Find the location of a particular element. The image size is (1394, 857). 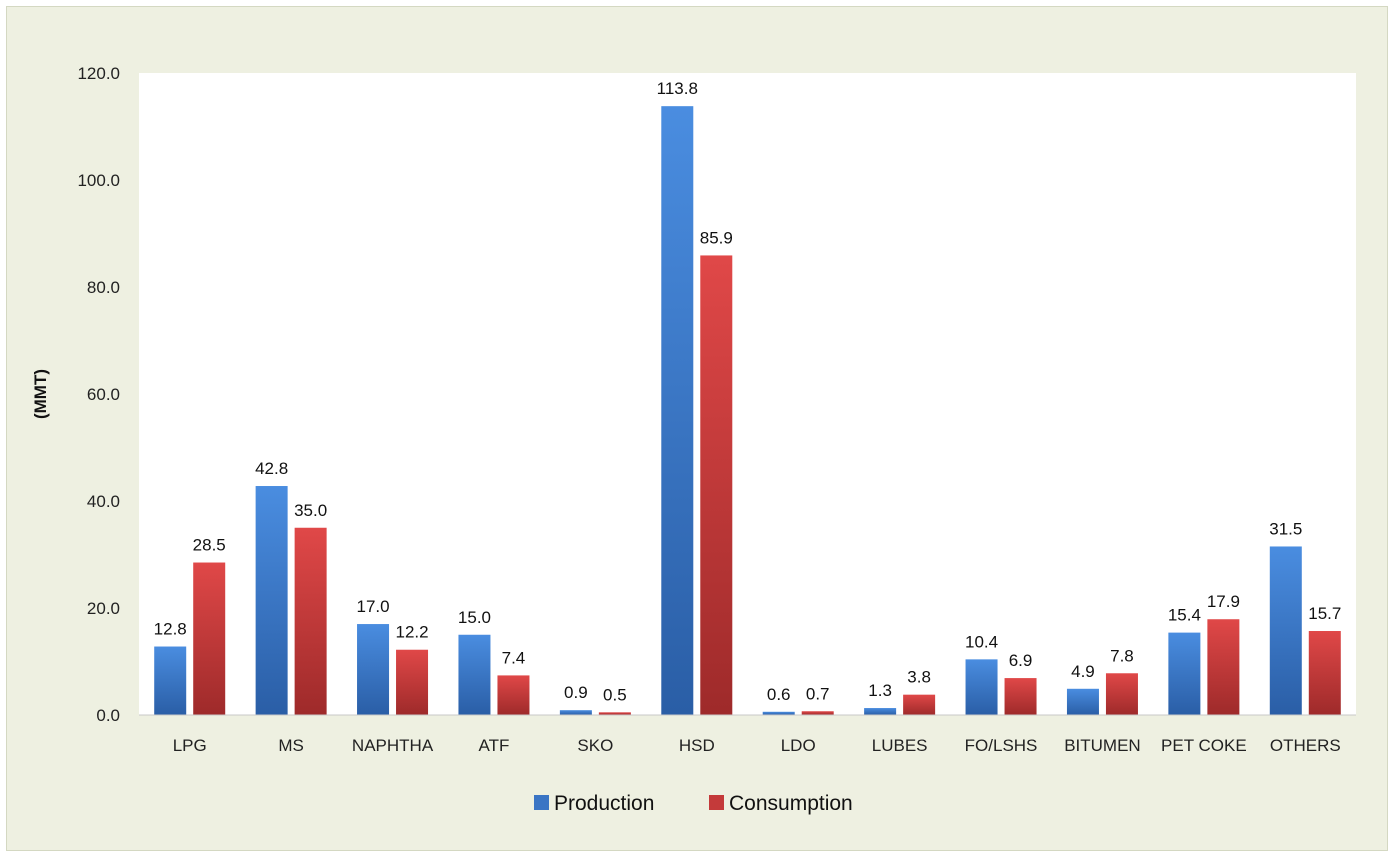

data-label: 42.8 is located at coordinates (271, 468).